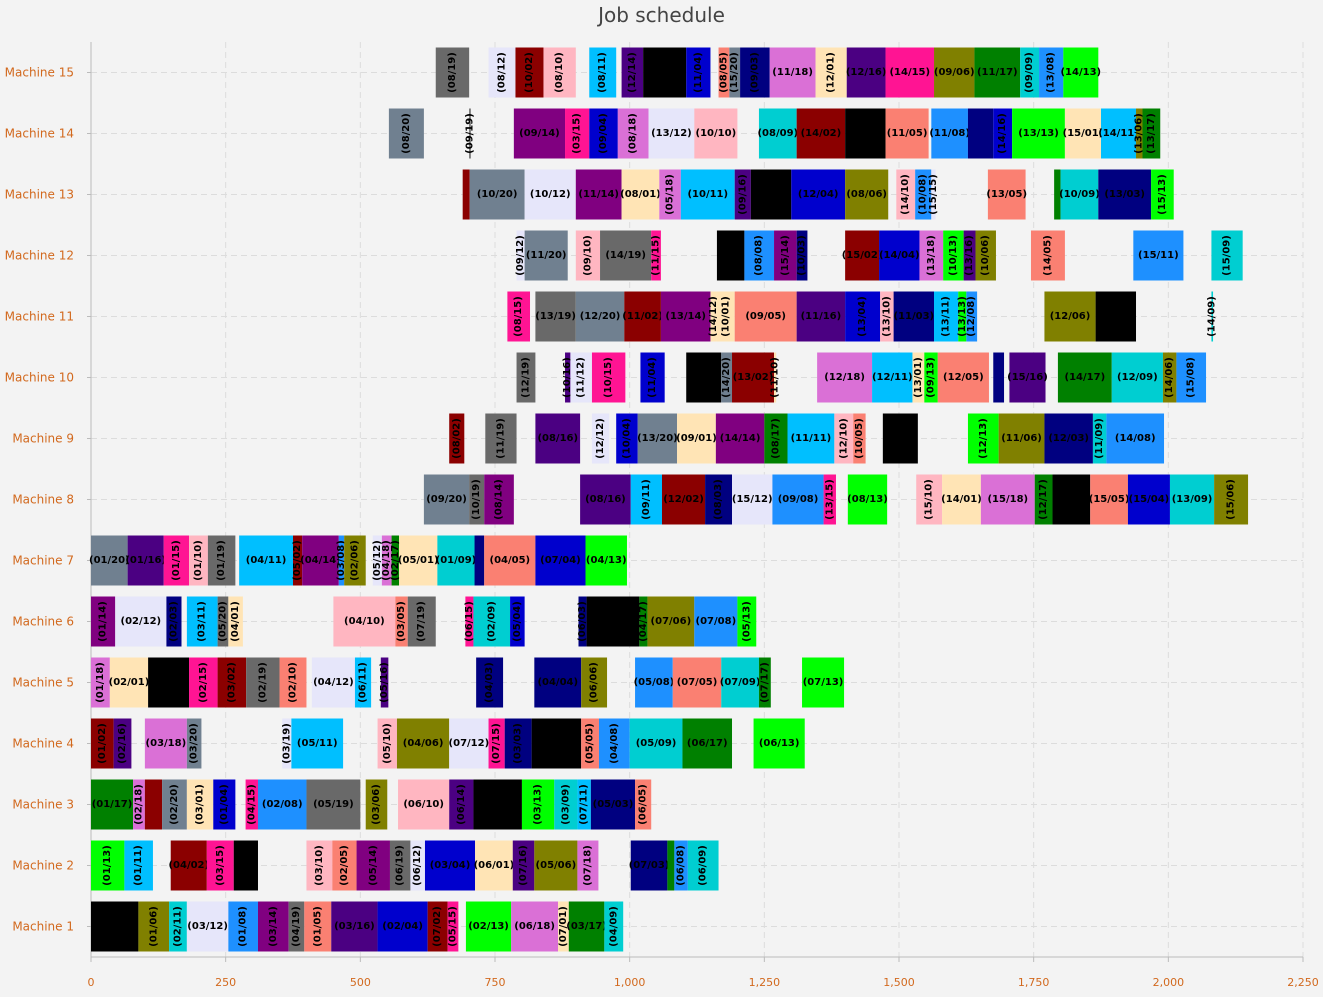  What do you see at coordinates (997, 72) in the screenshot?
I see `task-label: (11/17)` at bounding box center [997, 72].